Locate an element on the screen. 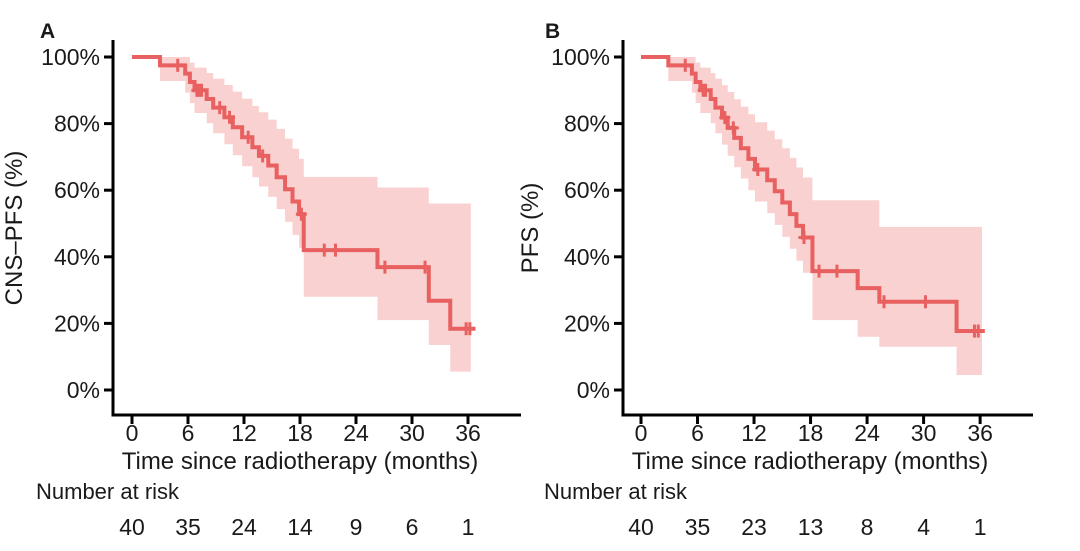 The image size is (1080, 551). panel-b-y-tick-label: 100% is located at coordinates (580, 57).